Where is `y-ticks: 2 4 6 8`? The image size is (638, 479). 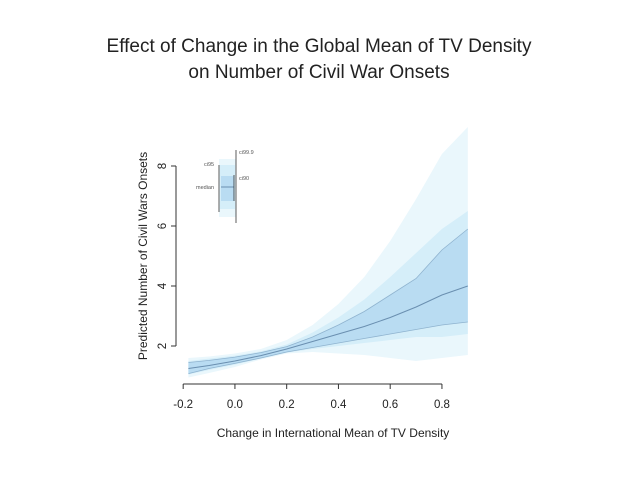 y-ticks: 2 4 6 8 is located at coordinates (166, 256).